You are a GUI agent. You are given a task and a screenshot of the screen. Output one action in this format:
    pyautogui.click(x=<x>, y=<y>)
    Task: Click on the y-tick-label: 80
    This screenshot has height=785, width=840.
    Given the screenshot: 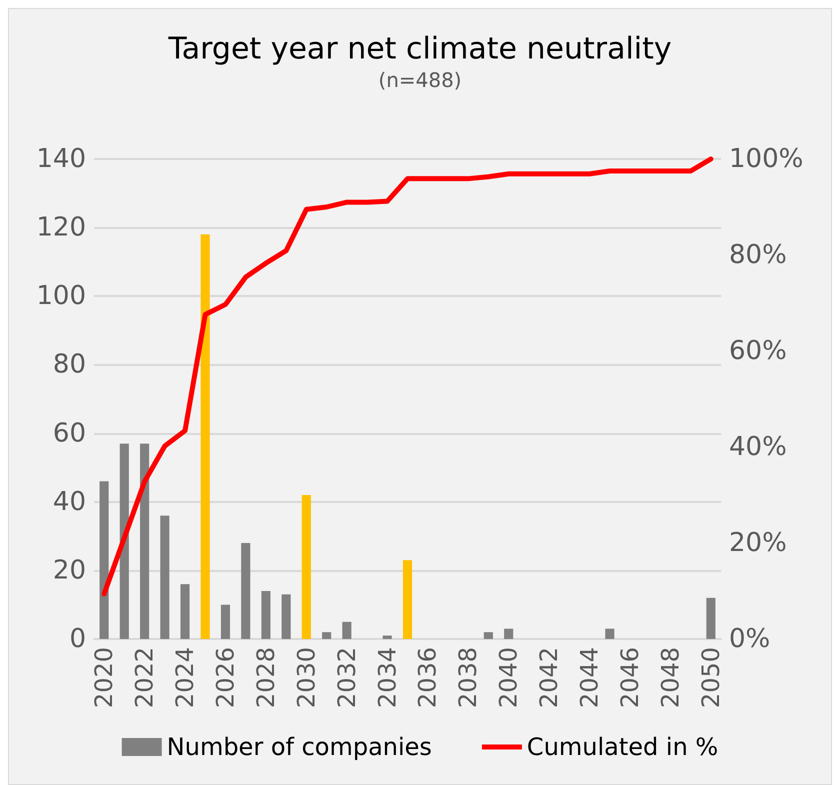 What is the action you would take?
    pyautogui.click(x=69, y=365)
    